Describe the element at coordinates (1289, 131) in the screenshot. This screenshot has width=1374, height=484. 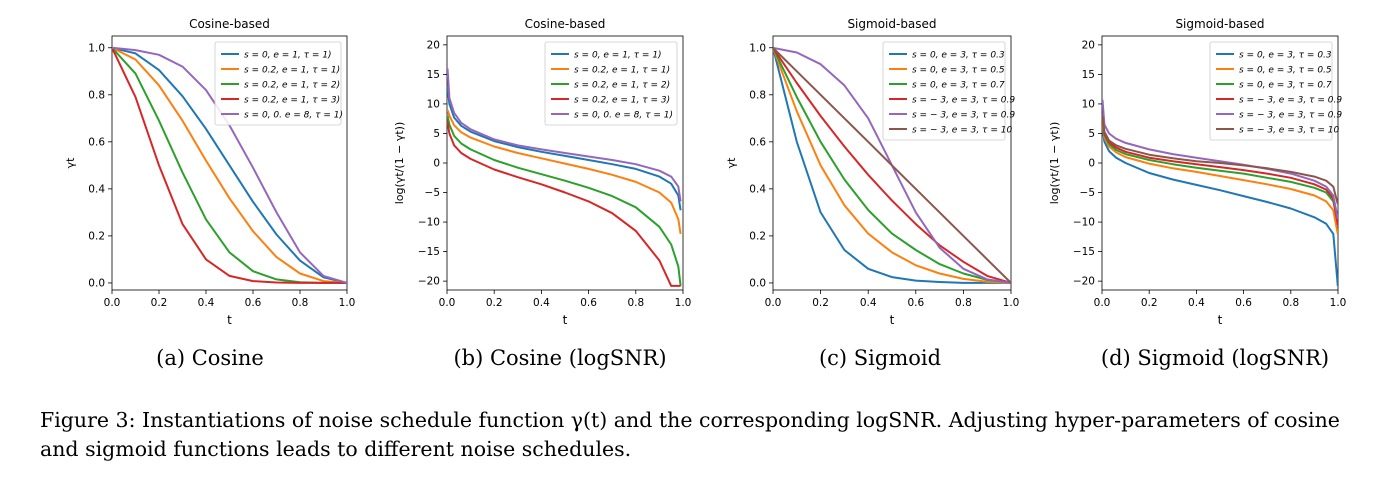
I see `legend-label: s = − 3, e = 3, τ = 10` at that location.